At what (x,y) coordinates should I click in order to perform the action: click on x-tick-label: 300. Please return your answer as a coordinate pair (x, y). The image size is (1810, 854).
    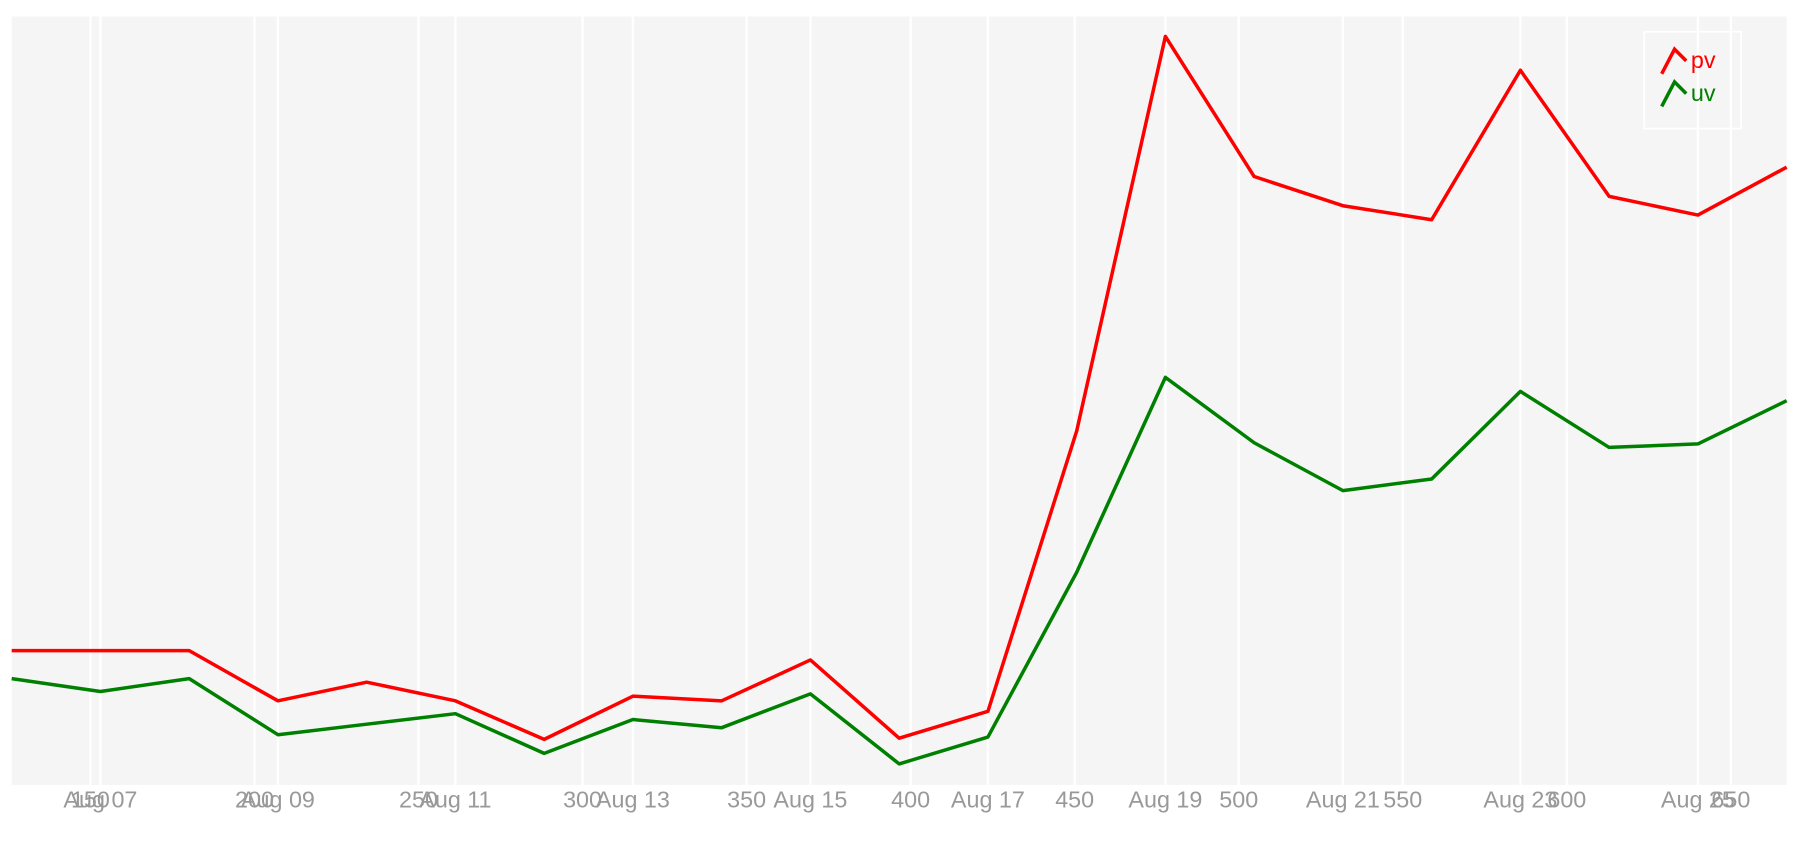
    Looking at the image, I should click on (582, 799).